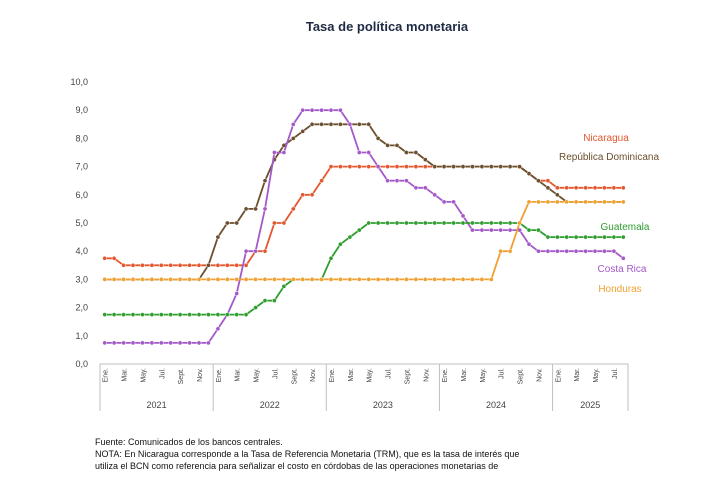 Image resolution: width=716 pixels, height=487 pixels. Describe the element at coordinates (143, 375) in the screenshot. I see `x-month-label: May.` at that location.